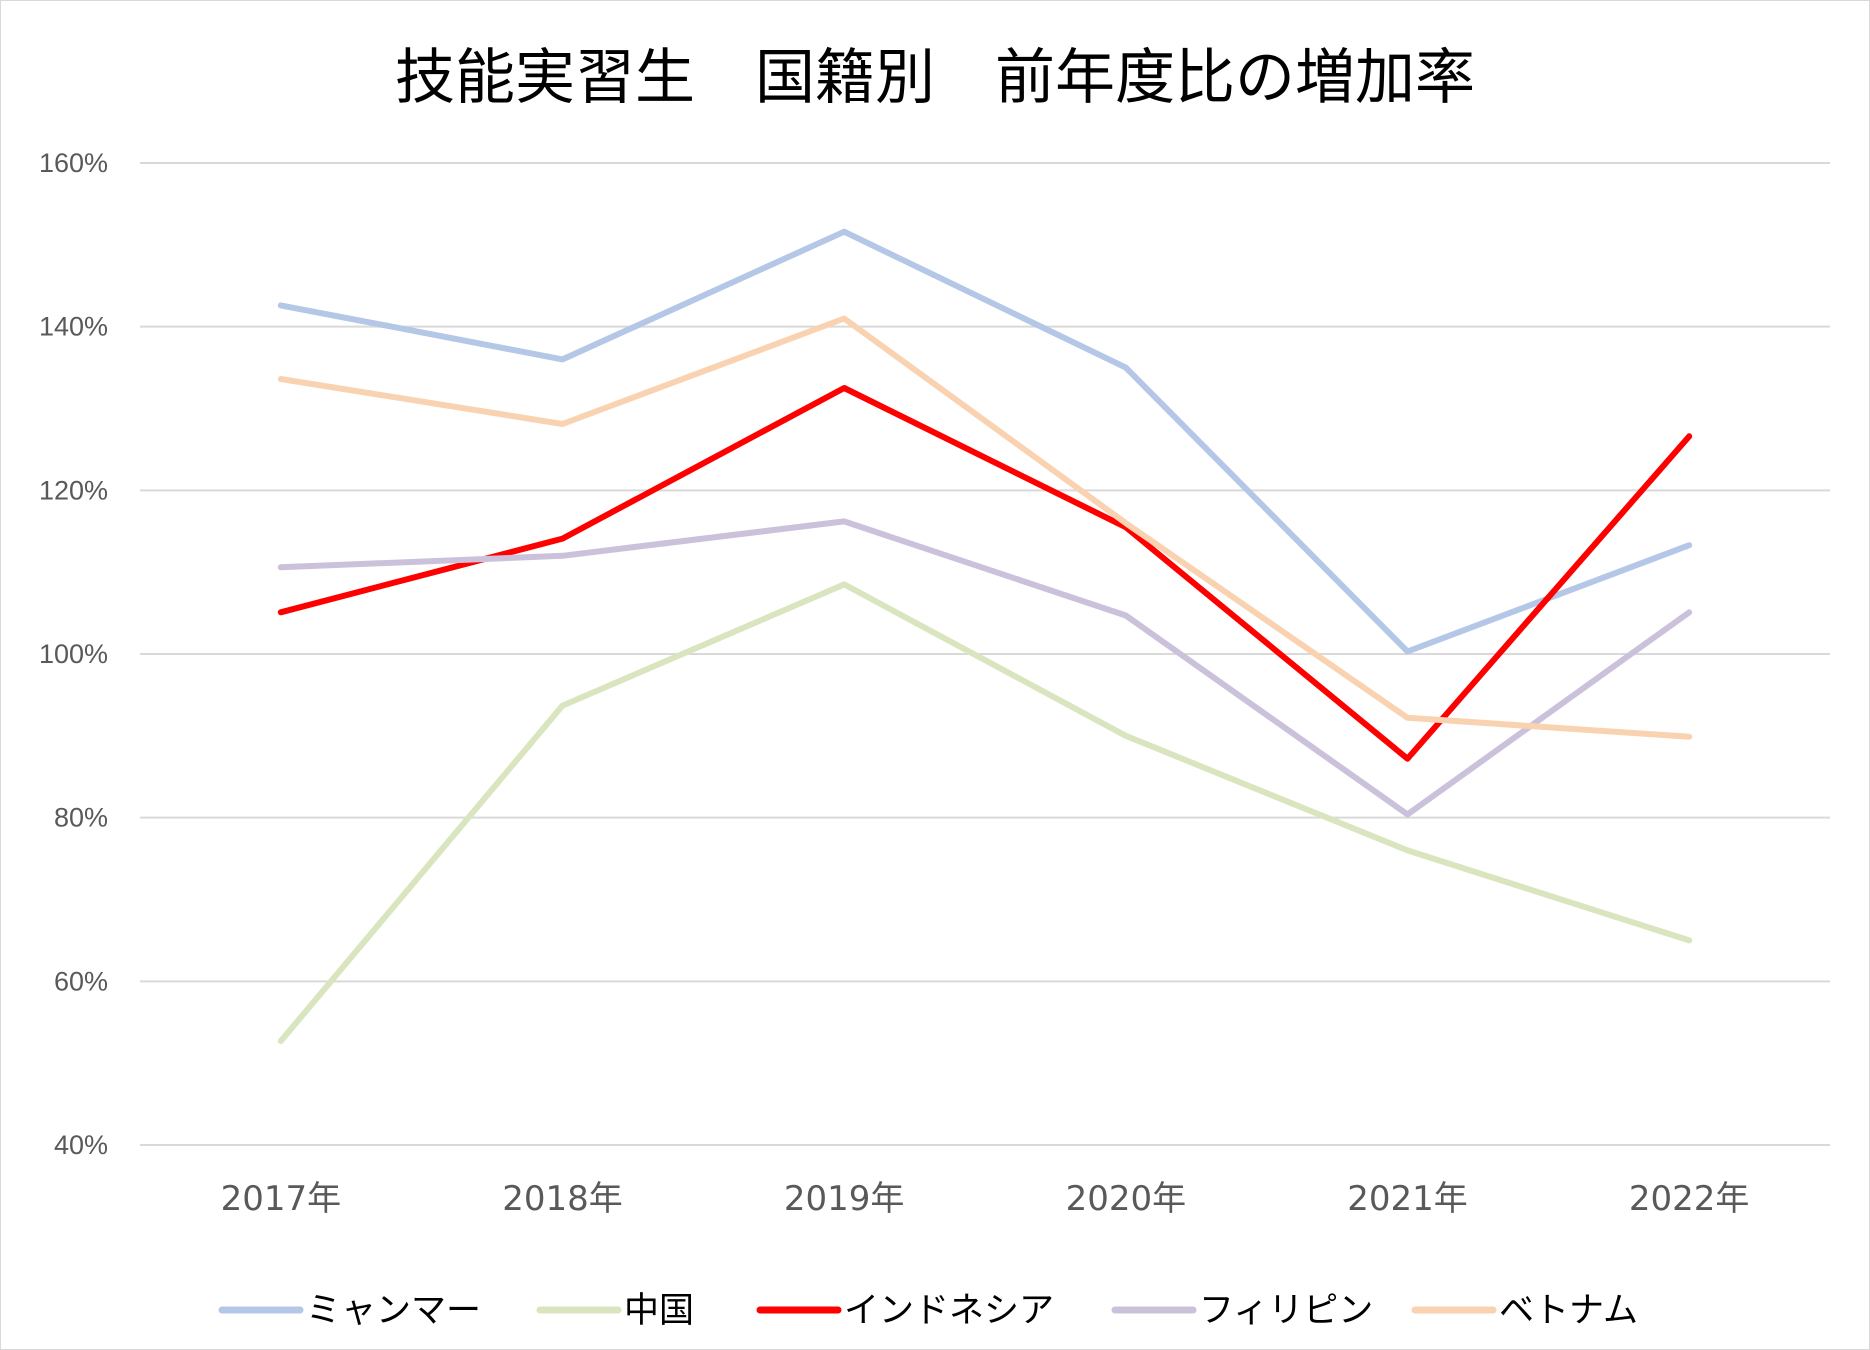  I want to click on x-tick-label: 2020年, so click(1126, 1199).